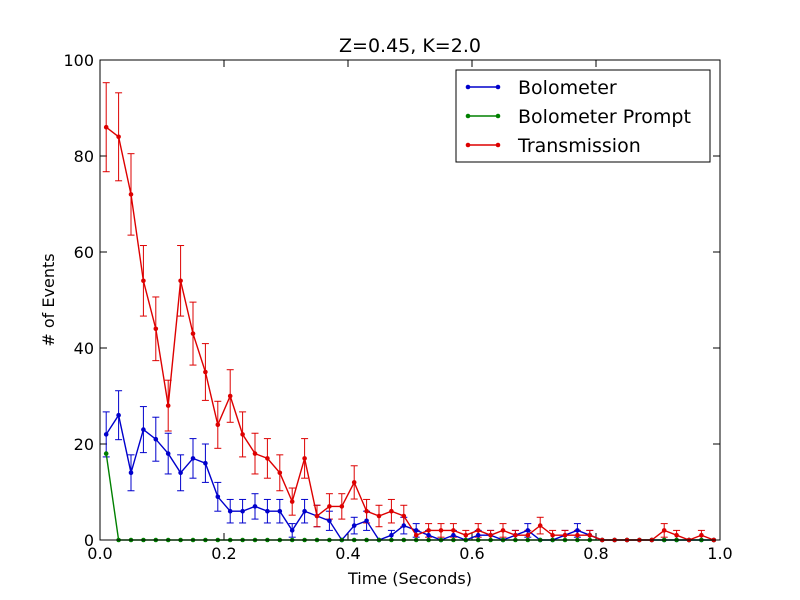  Describe the element at coordinates (567, 88) in the screenshot. I see `legend-label: Bolometer` at that location.